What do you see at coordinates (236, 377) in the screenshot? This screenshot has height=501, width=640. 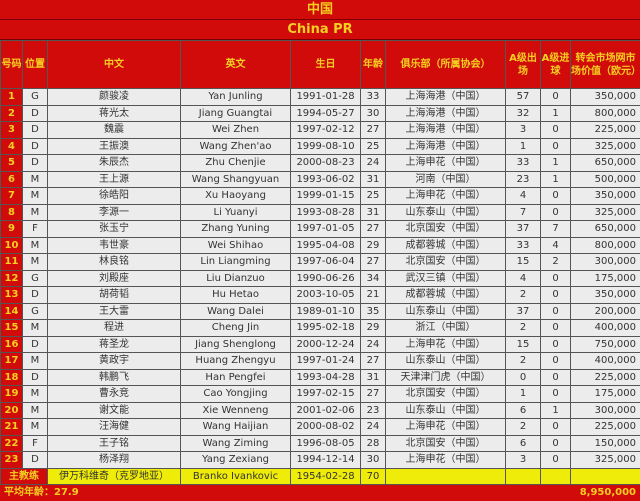 I see `cell-name-en: Han Pengfei` at bounding box center [236, 377].